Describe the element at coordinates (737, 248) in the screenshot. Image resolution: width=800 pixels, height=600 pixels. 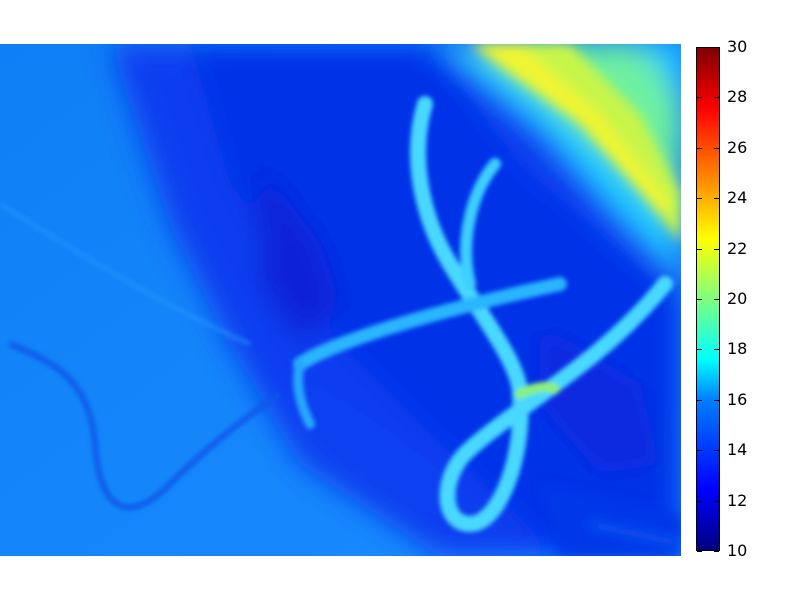
I see `colorbar-tick-label: 22` at that location.